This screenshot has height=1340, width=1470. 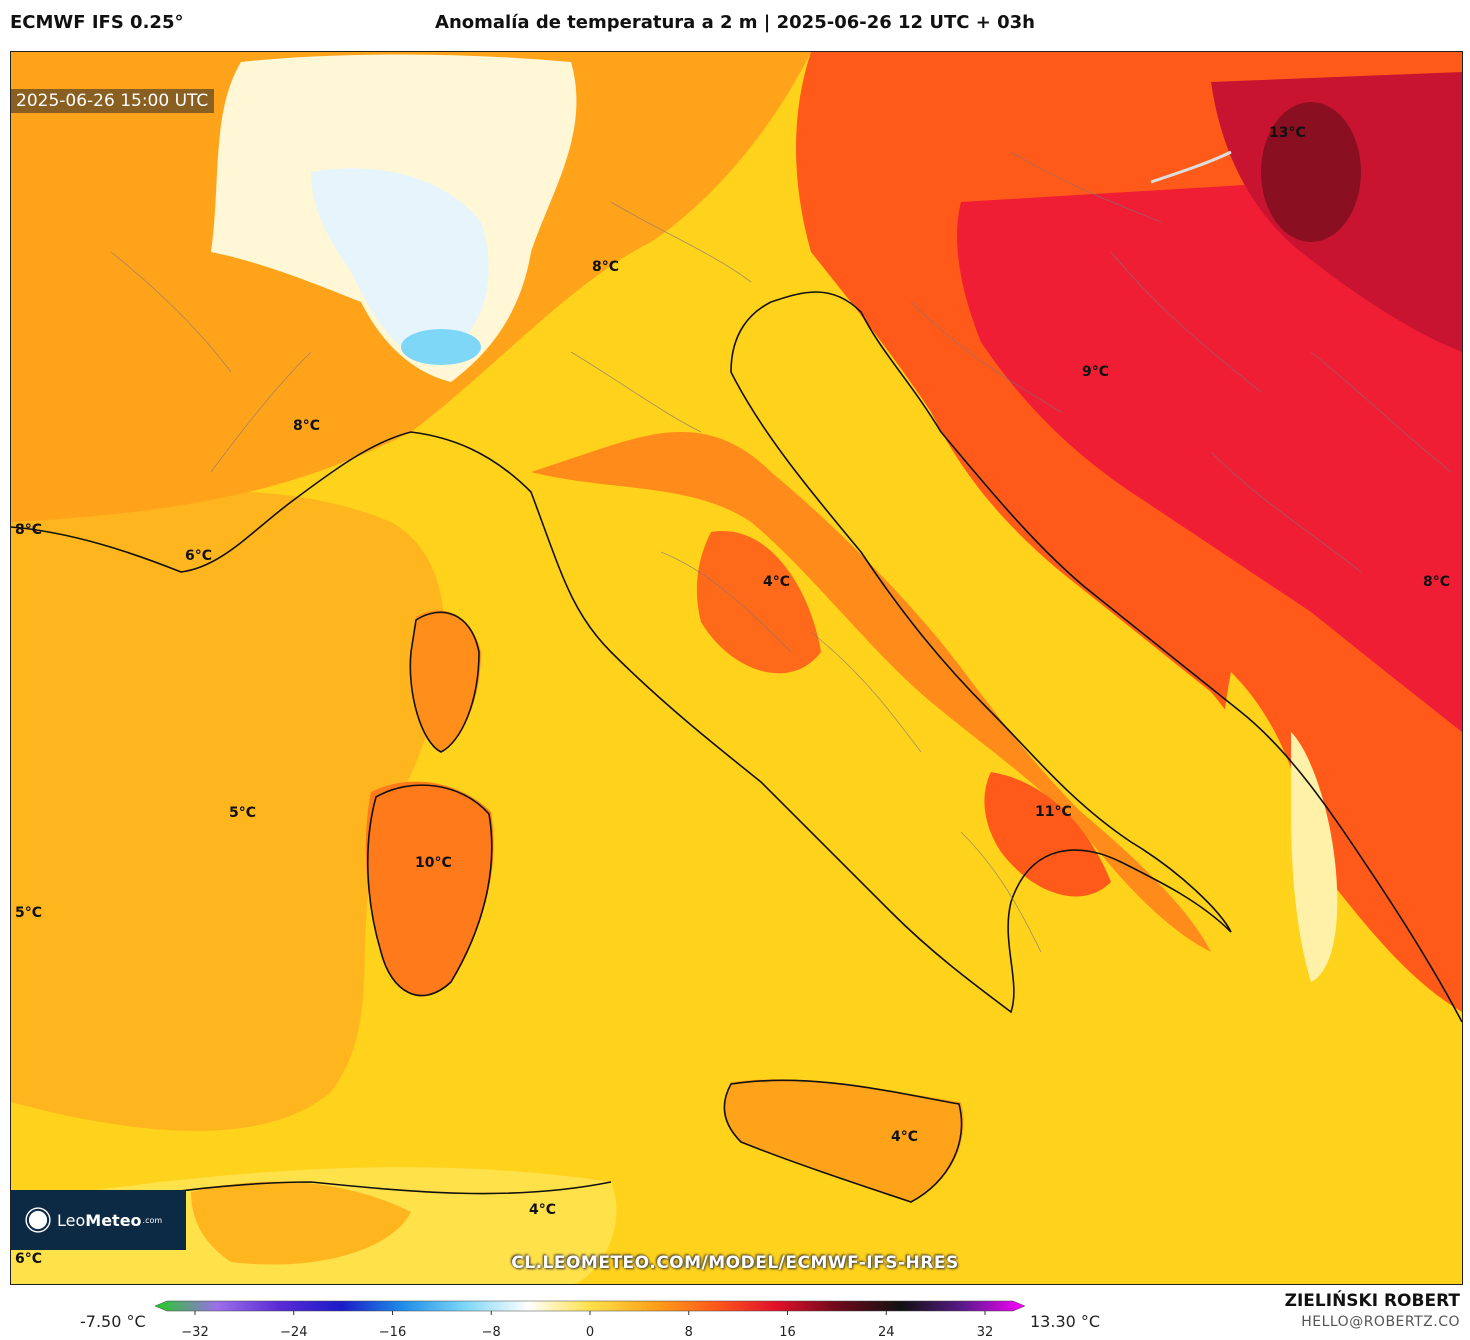 I want to click on model-name: ECMWF IFS 0.25°, so click(x=97, y=22).